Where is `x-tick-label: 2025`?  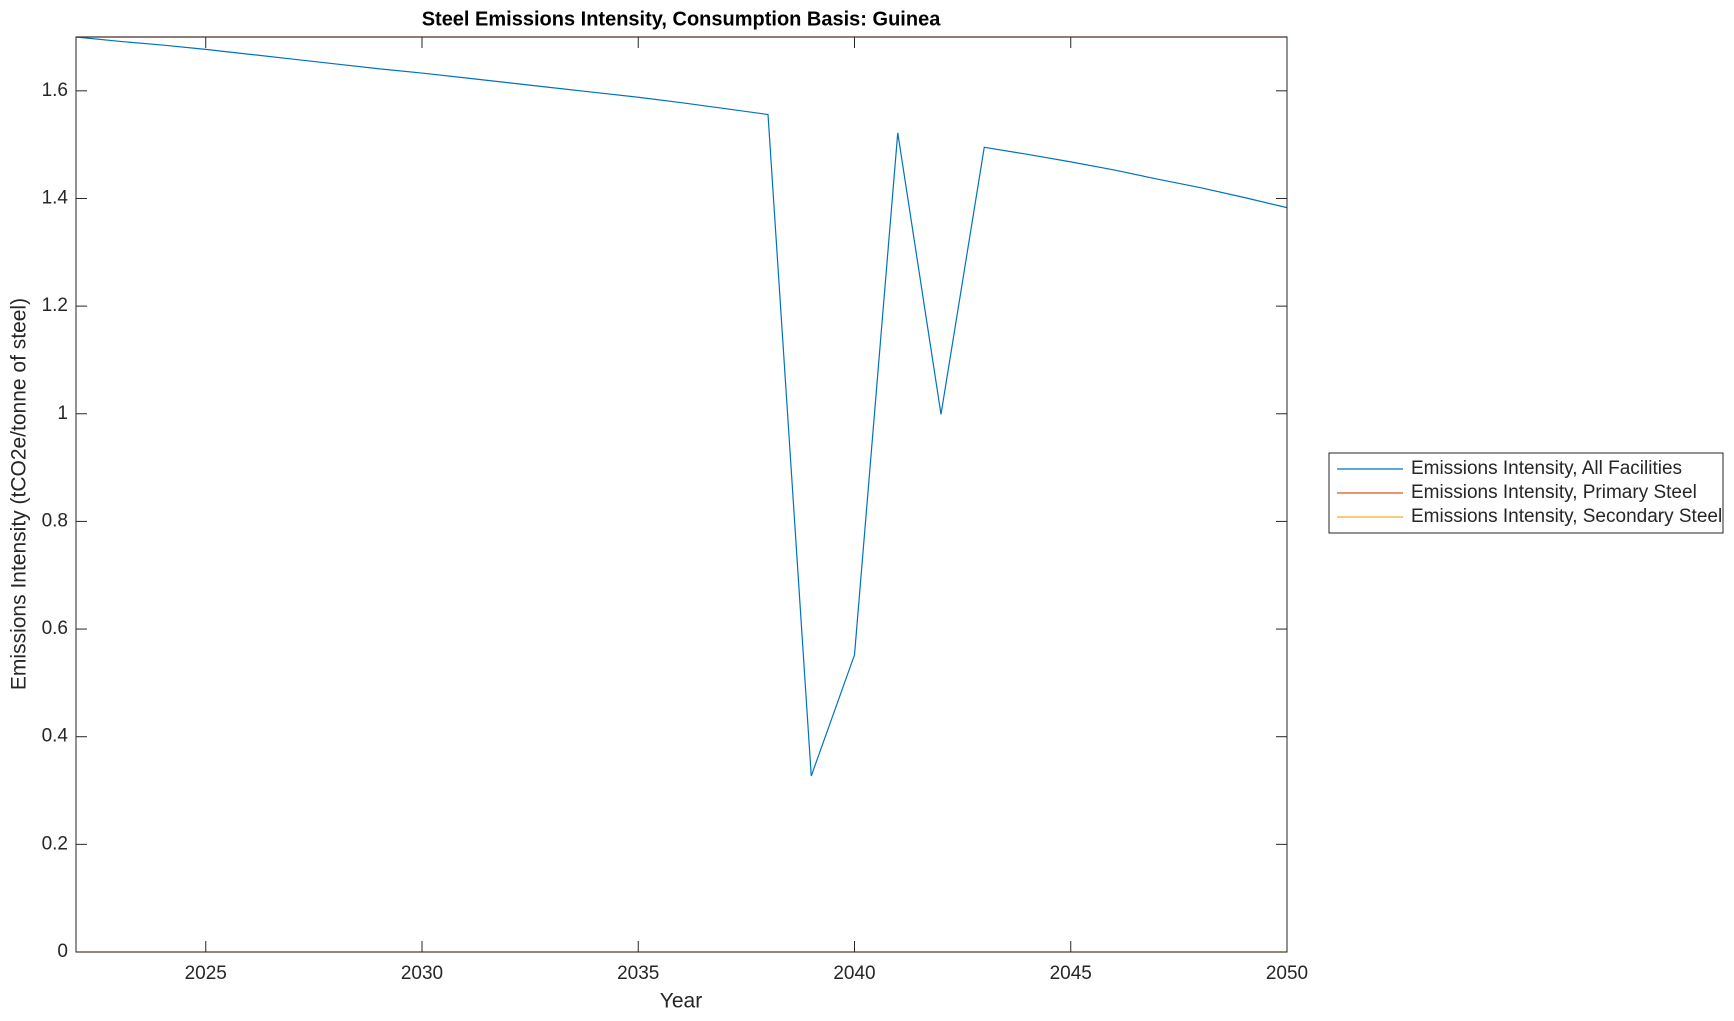 x-tick-label: 2025 is located at coordinates (206, 973).